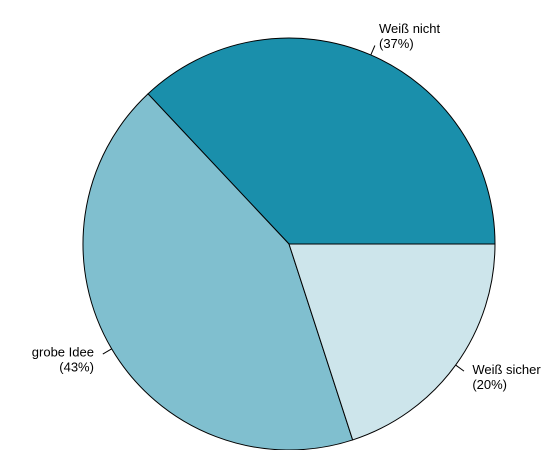 The image size is (560, 450). Describe the element at coordinates (76, 366) in the screenshot. I see `slice-percent-2: (43%)` at that location.